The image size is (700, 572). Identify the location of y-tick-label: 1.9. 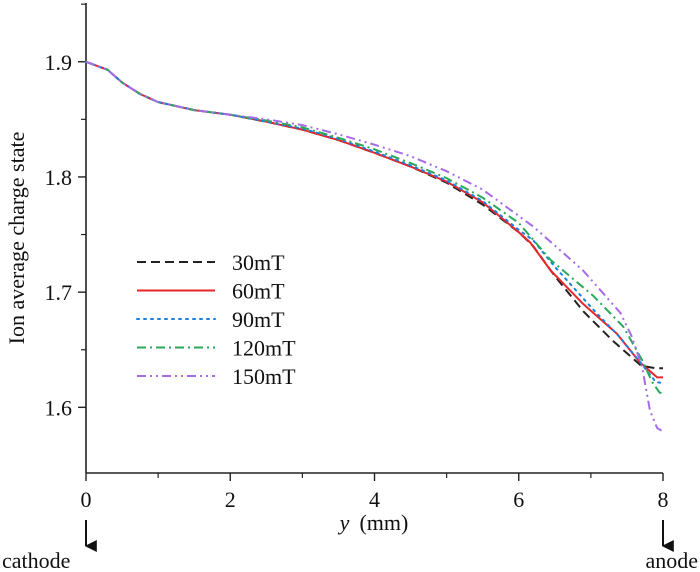
(59, 62).